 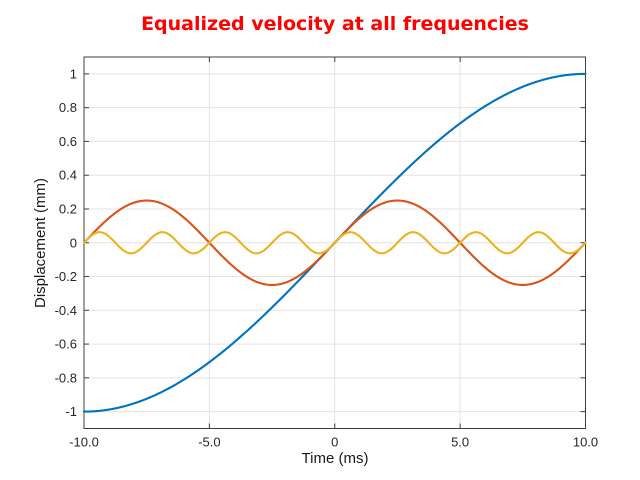 What do you see at coordinates (334, 442) in the screenshot?
I see `x-tick-label: 0` at bounding box center [334, 442].